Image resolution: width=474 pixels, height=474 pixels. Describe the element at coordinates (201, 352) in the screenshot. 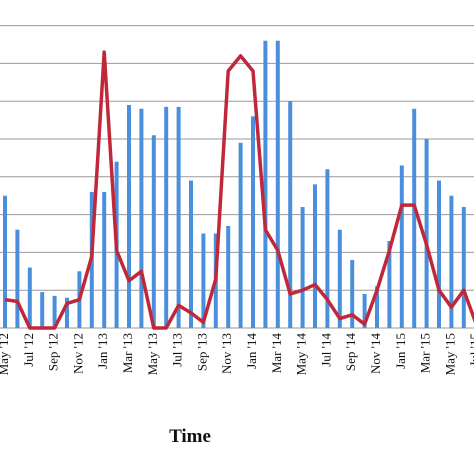

I see `x-tick-label: Sep '13` at that location.